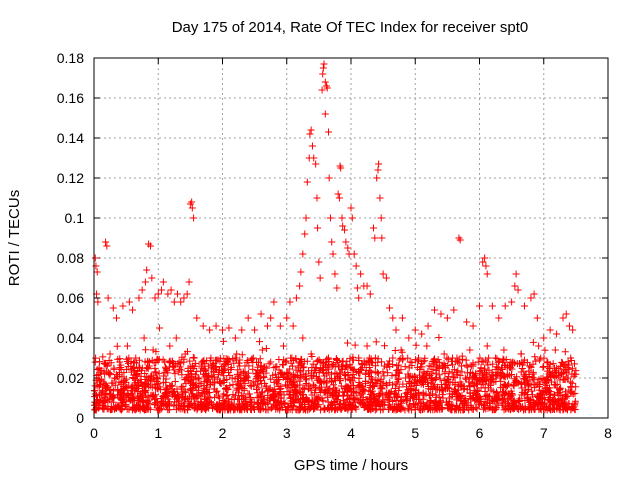 This screenshot has height=480, width=640. What do you see at coordinates (351, 465) in the screenshot?
I see `x-axis-label: GPS time / hours` at bounding box center [351, 465].